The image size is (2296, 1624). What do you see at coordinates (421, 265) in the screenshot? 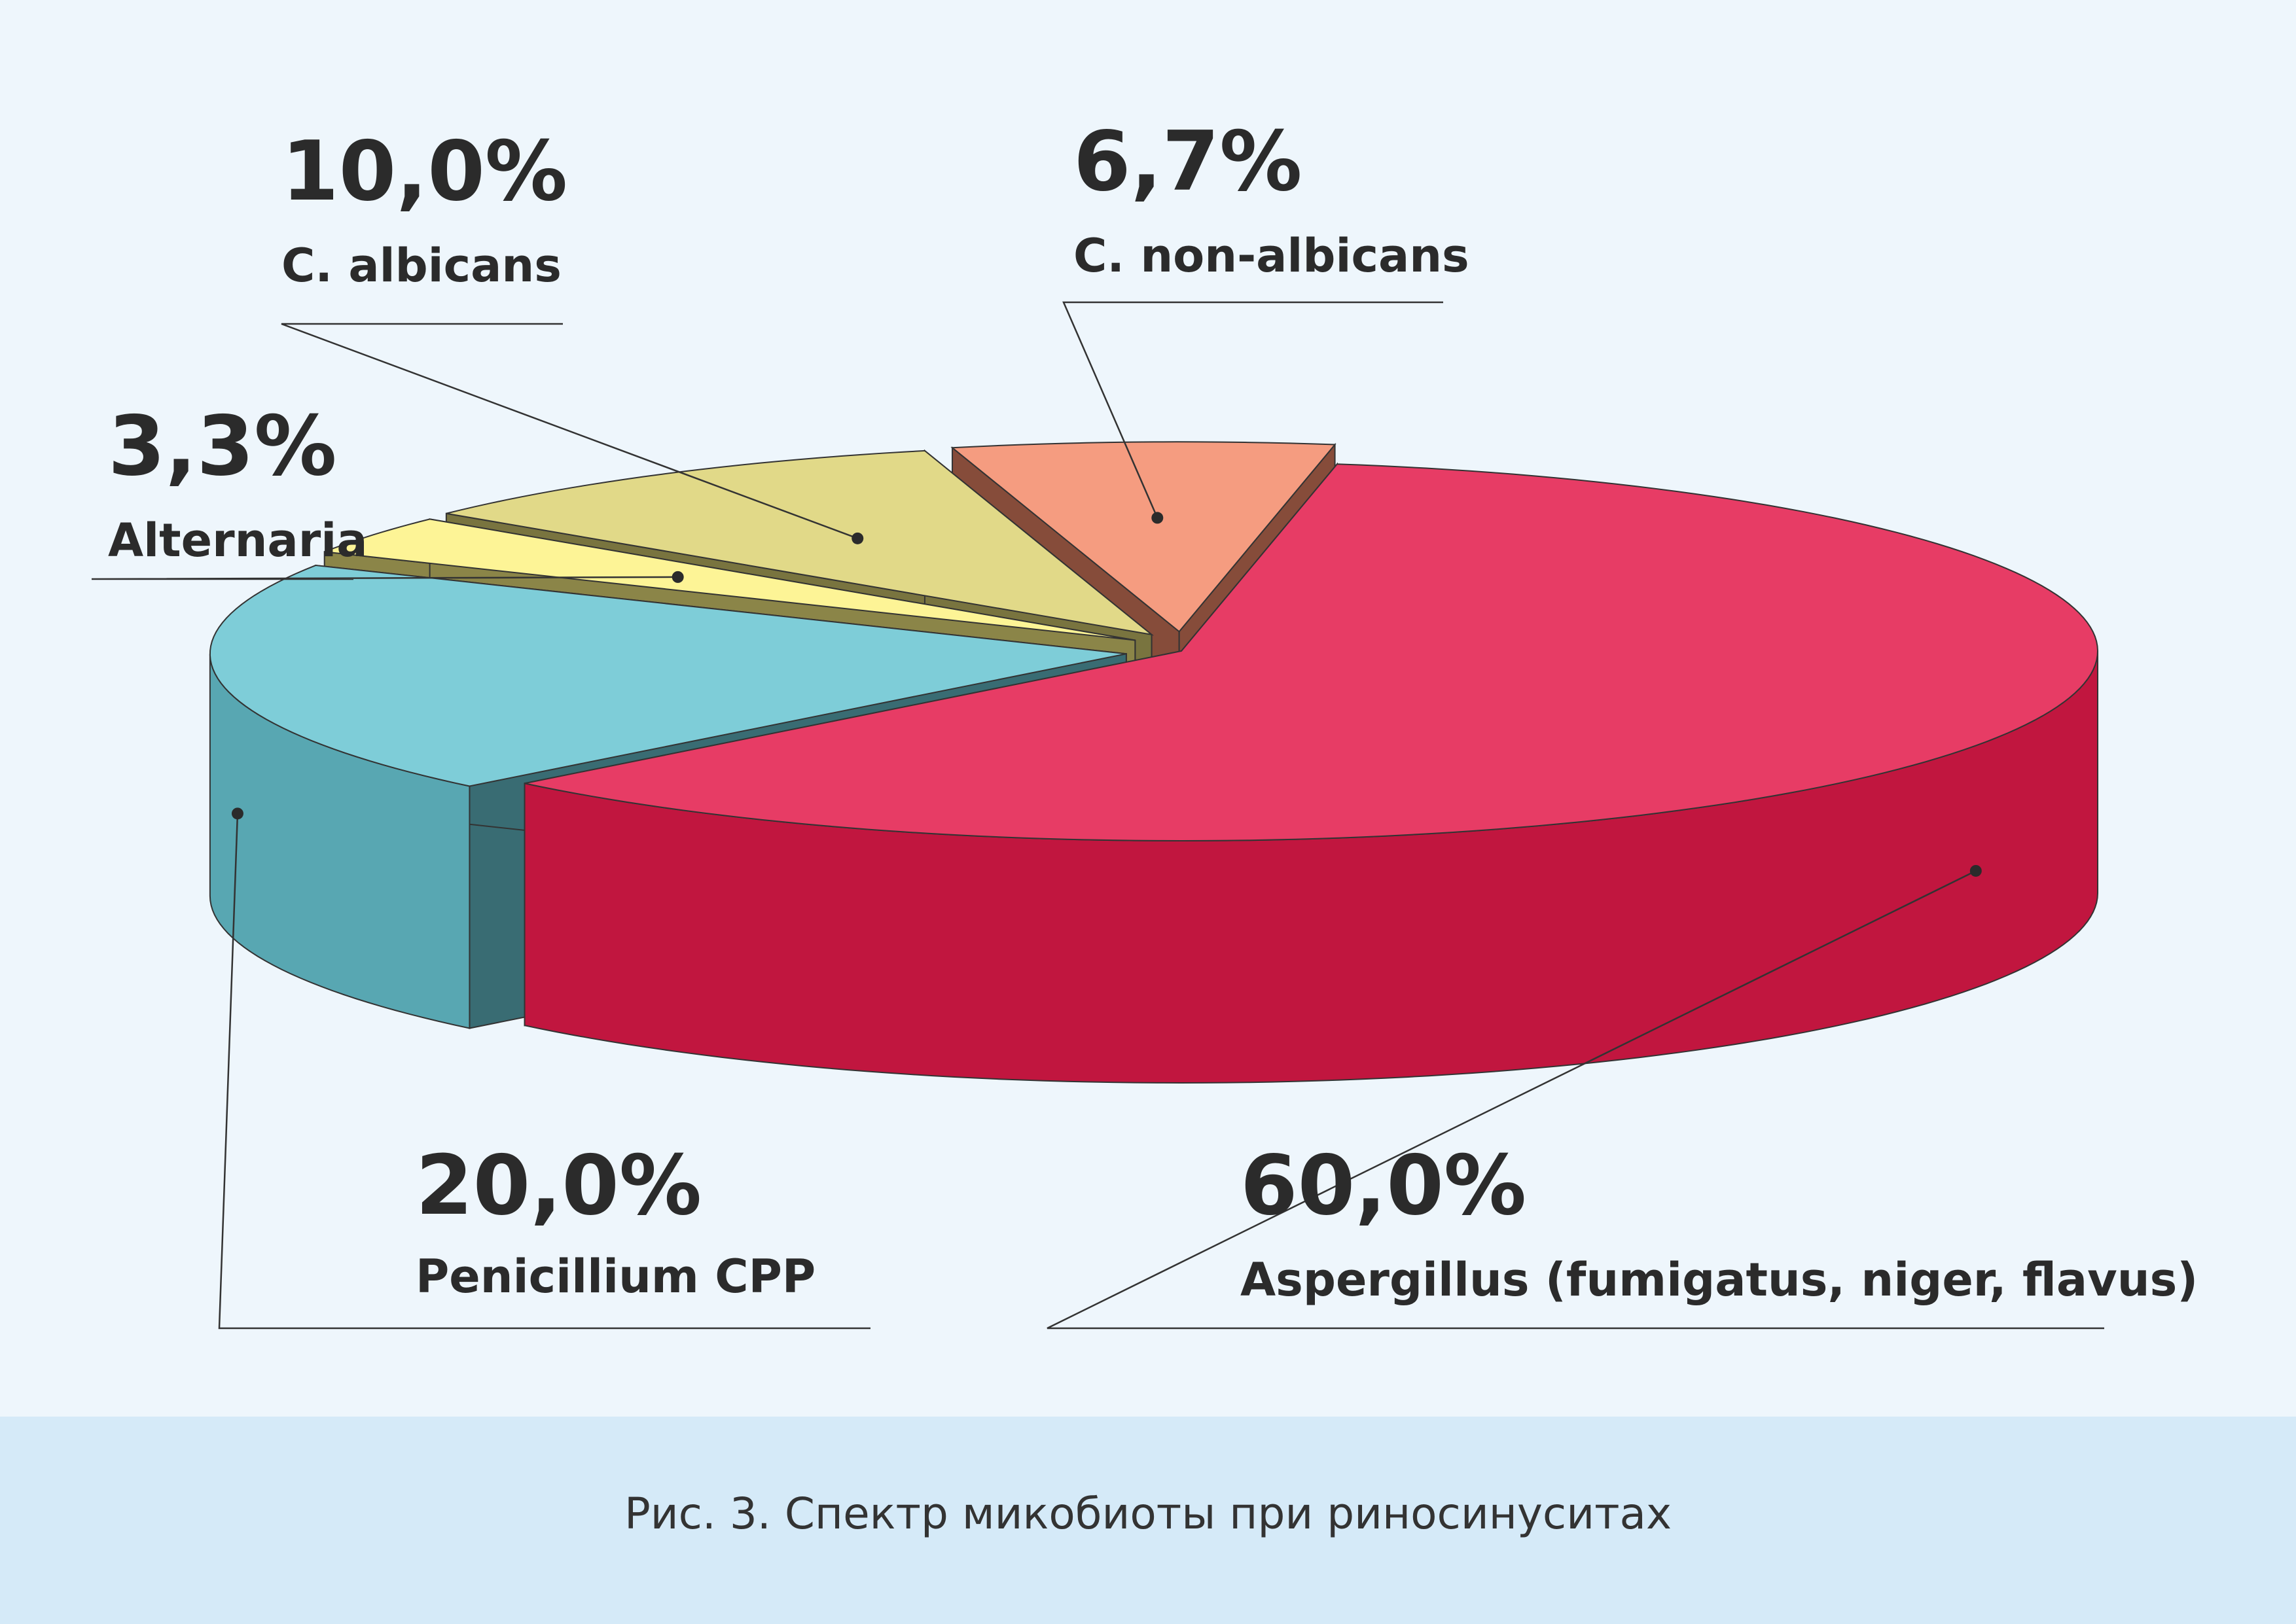
I see `name-label-c-albicans: C. albicans` at bounding box center [421, 265].